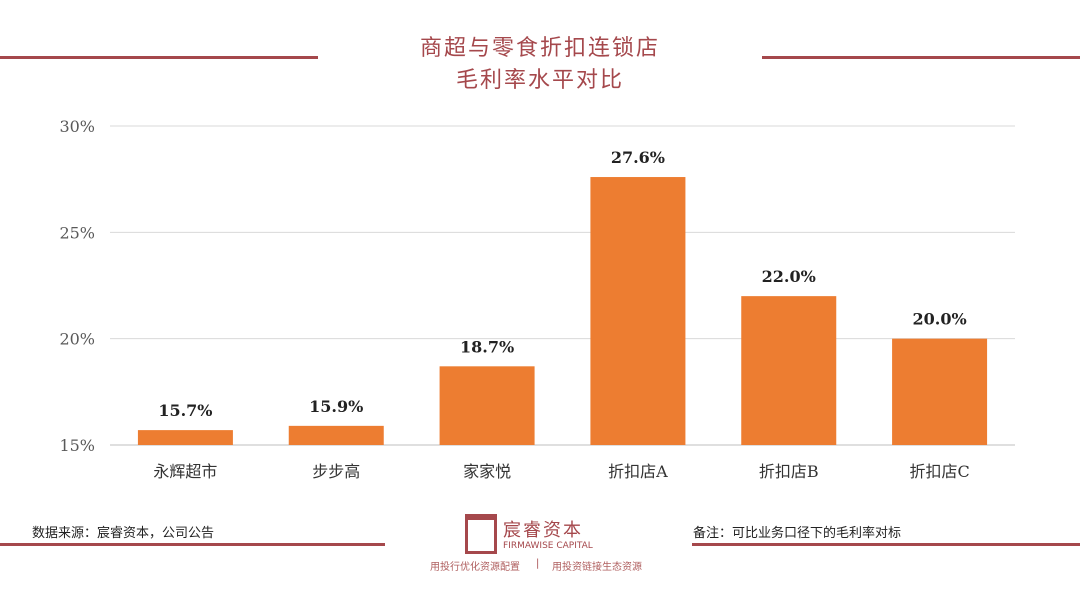 The width and height of the screenshot is (1080, 604). I want to click on logo-cn: 宸睿资本, so click(543, 530).